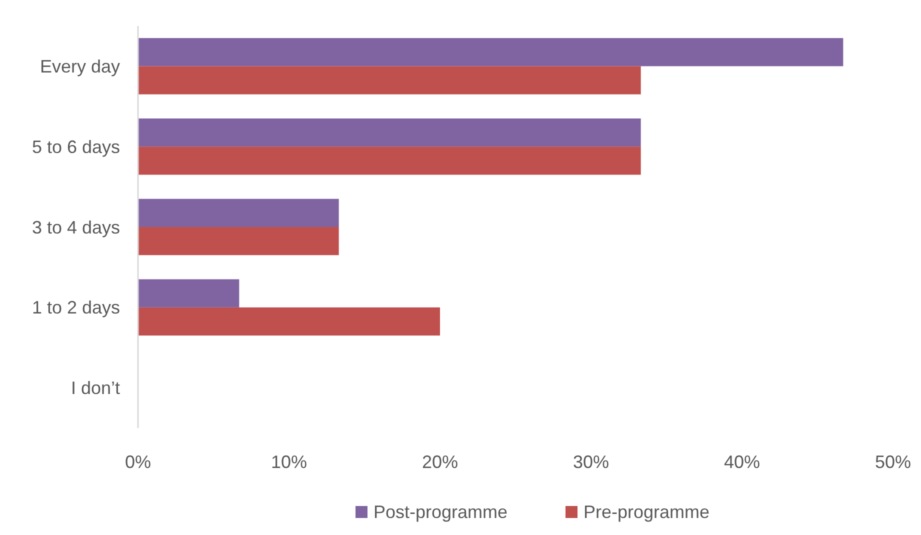 This screenshot has width=921, height=535. I want to click on x-tick-label: 40%, so click(742, 462).